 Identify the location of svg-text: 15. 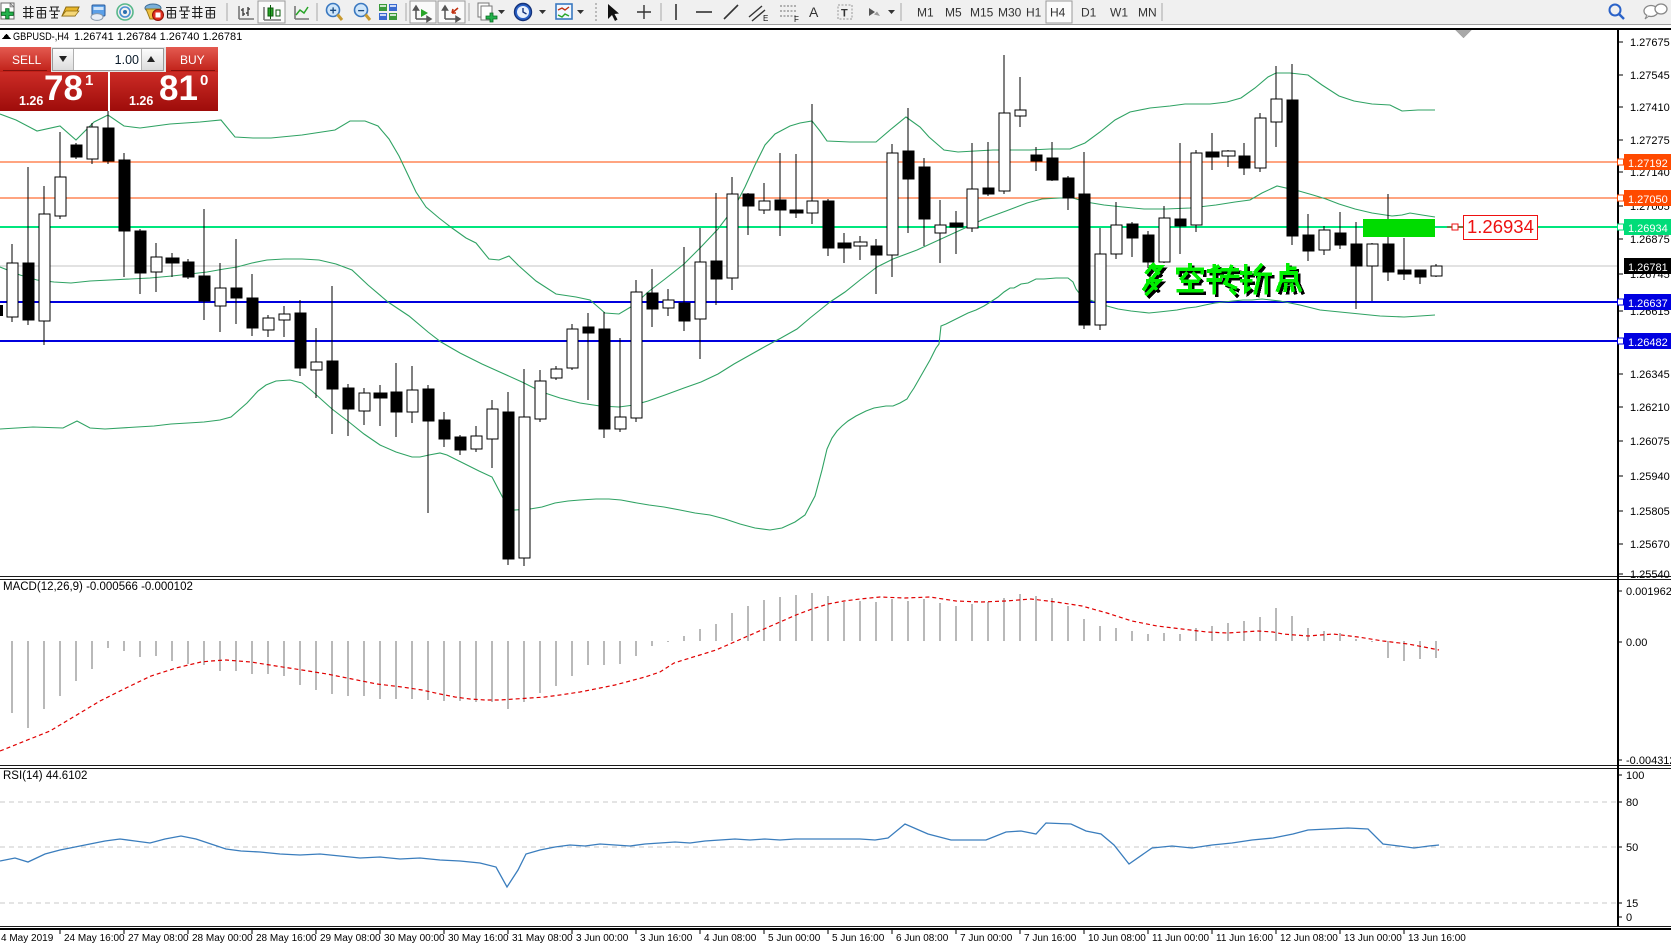
(1632, 904).